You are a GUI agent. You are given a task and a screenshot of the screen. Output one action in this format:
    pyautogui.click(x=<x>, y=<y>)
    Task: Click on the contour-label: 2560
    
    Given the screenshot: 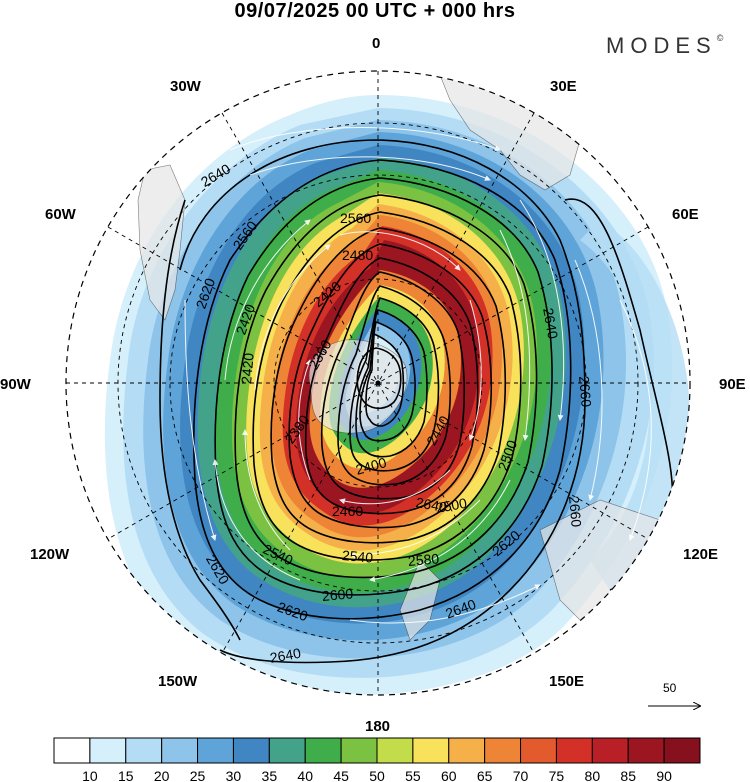 What is the action you would take?
    pyautogui.click(x=356, y=218)
    